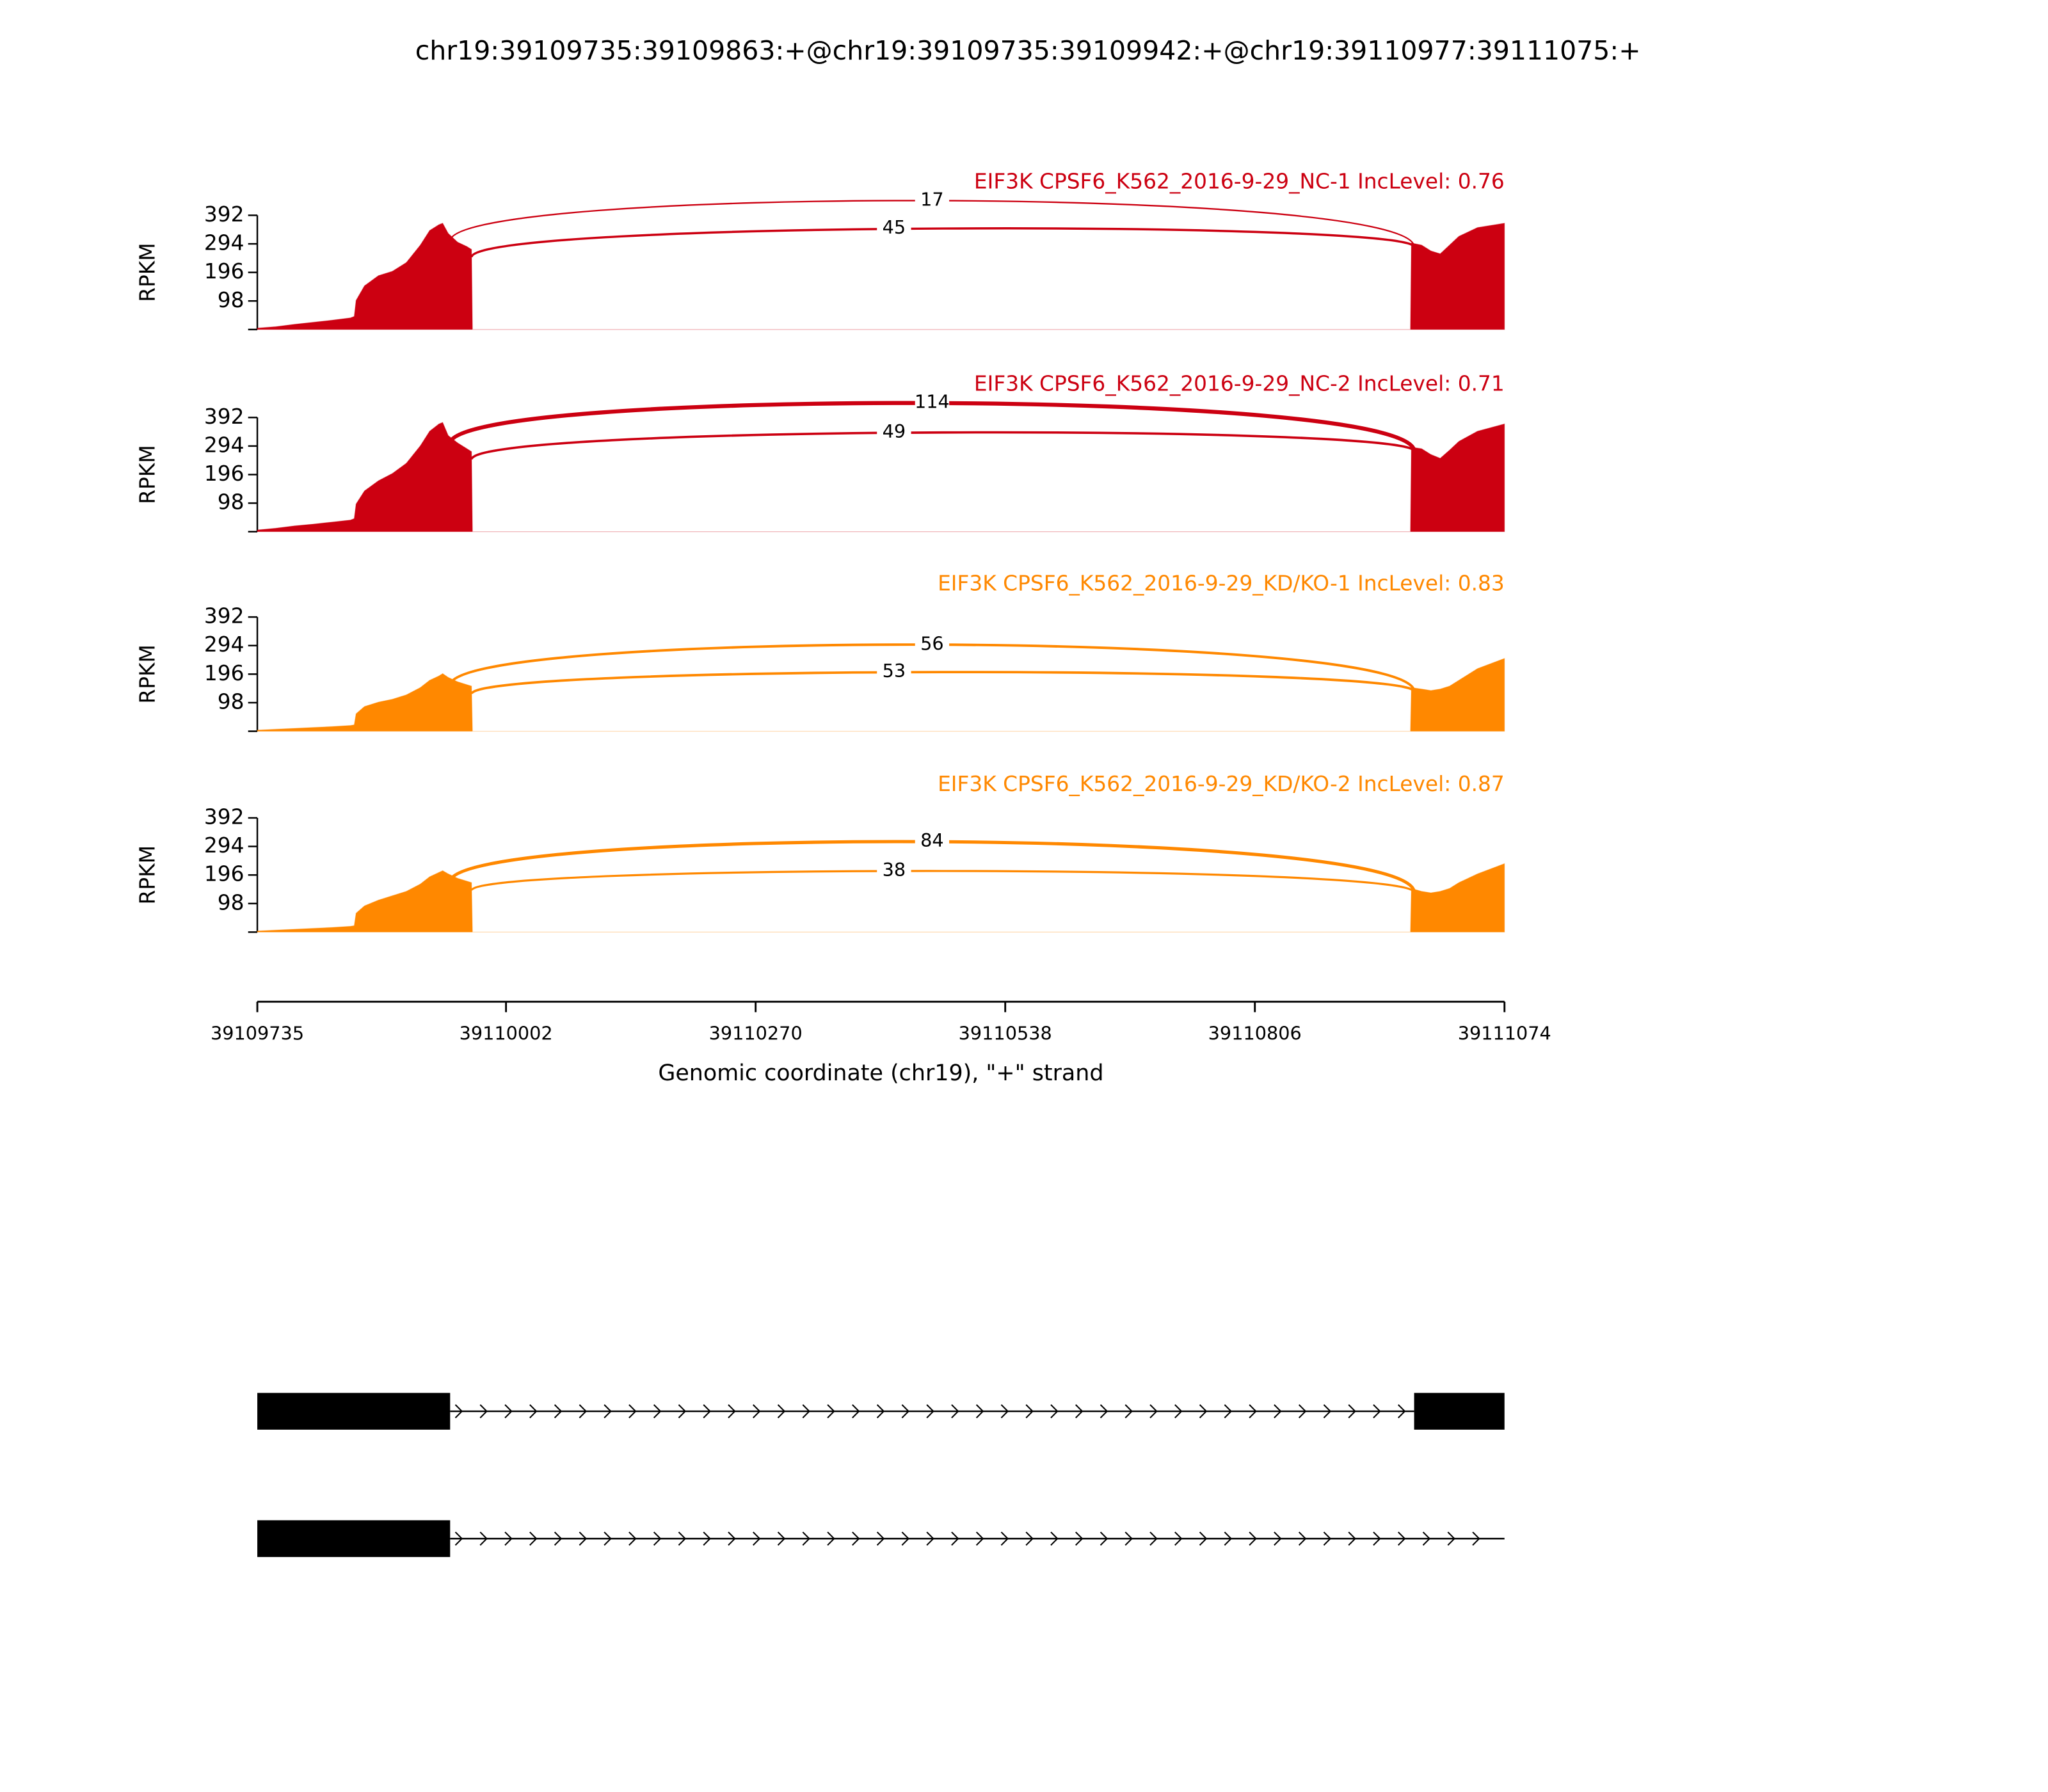 This screenshot has width=2048, height=1792. I want to click on junction-count: 53, so click(894, 671).